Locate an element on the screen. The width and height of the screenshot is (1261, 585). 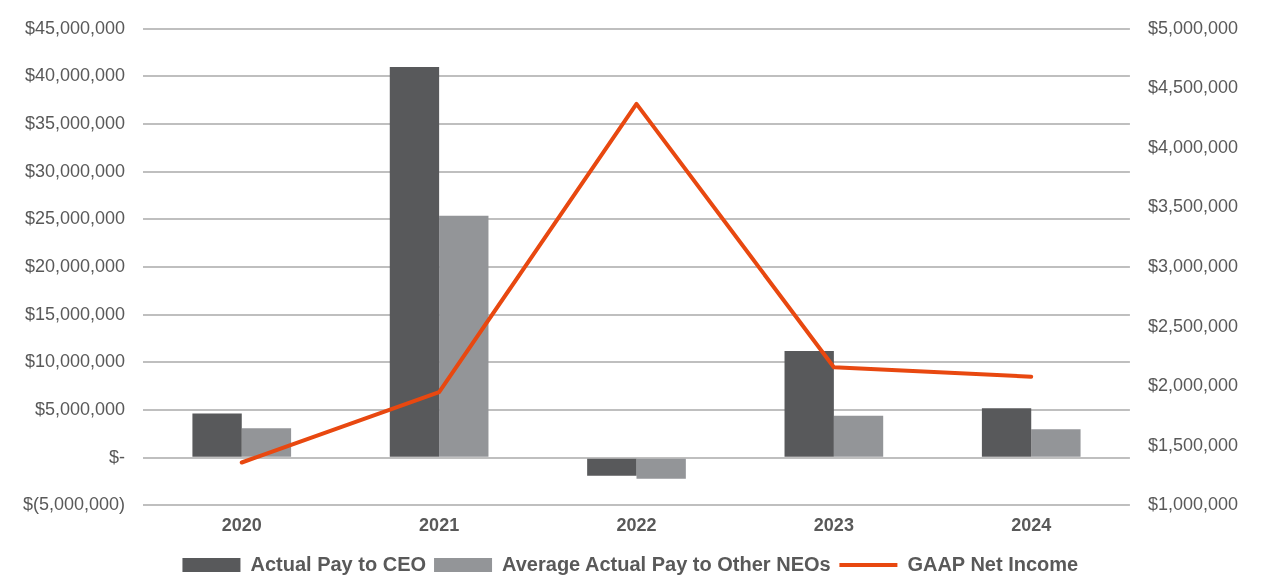
y2-tick-label: $5,000,000 is located at coordinates (1193, 27).